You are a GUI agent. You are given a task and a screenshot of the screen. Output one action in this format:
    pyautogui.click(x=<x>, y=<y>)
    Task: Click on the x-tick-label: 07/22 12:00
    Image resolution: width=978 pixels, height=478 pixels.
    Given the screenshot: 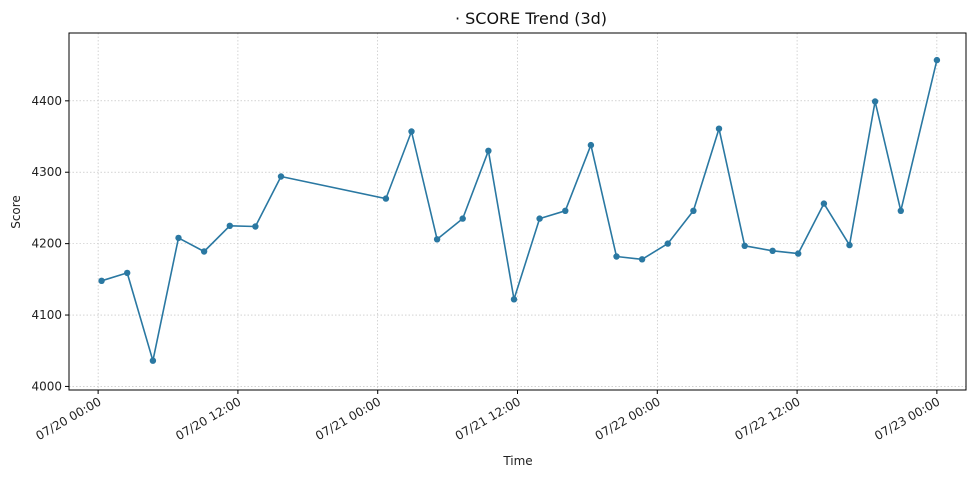 What is the action you would take?
    pyautogui.click(x=767, y=418)
    